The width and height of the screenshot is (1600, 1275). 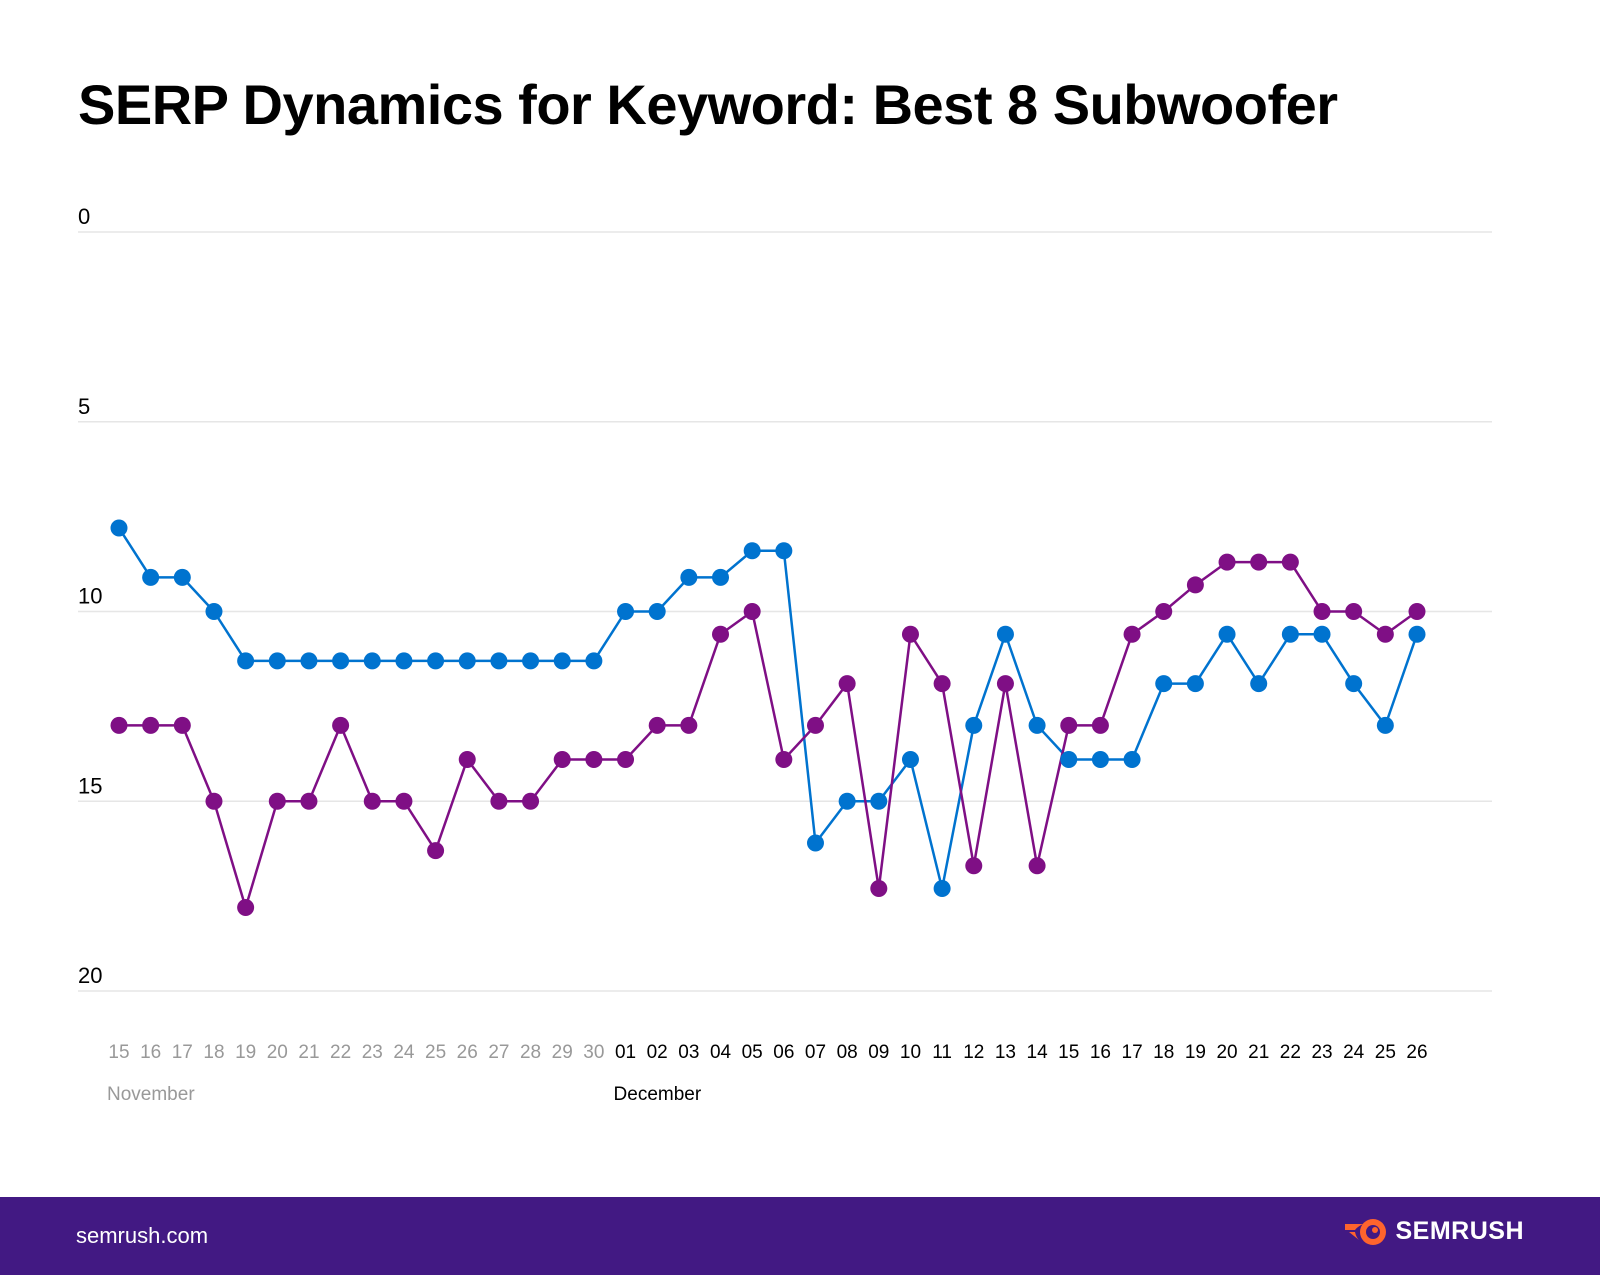 What do you see at coordinates (815, 1052) in the screenshot?
I see `x-tick-label: 07` at bounding box center [815, 1052].